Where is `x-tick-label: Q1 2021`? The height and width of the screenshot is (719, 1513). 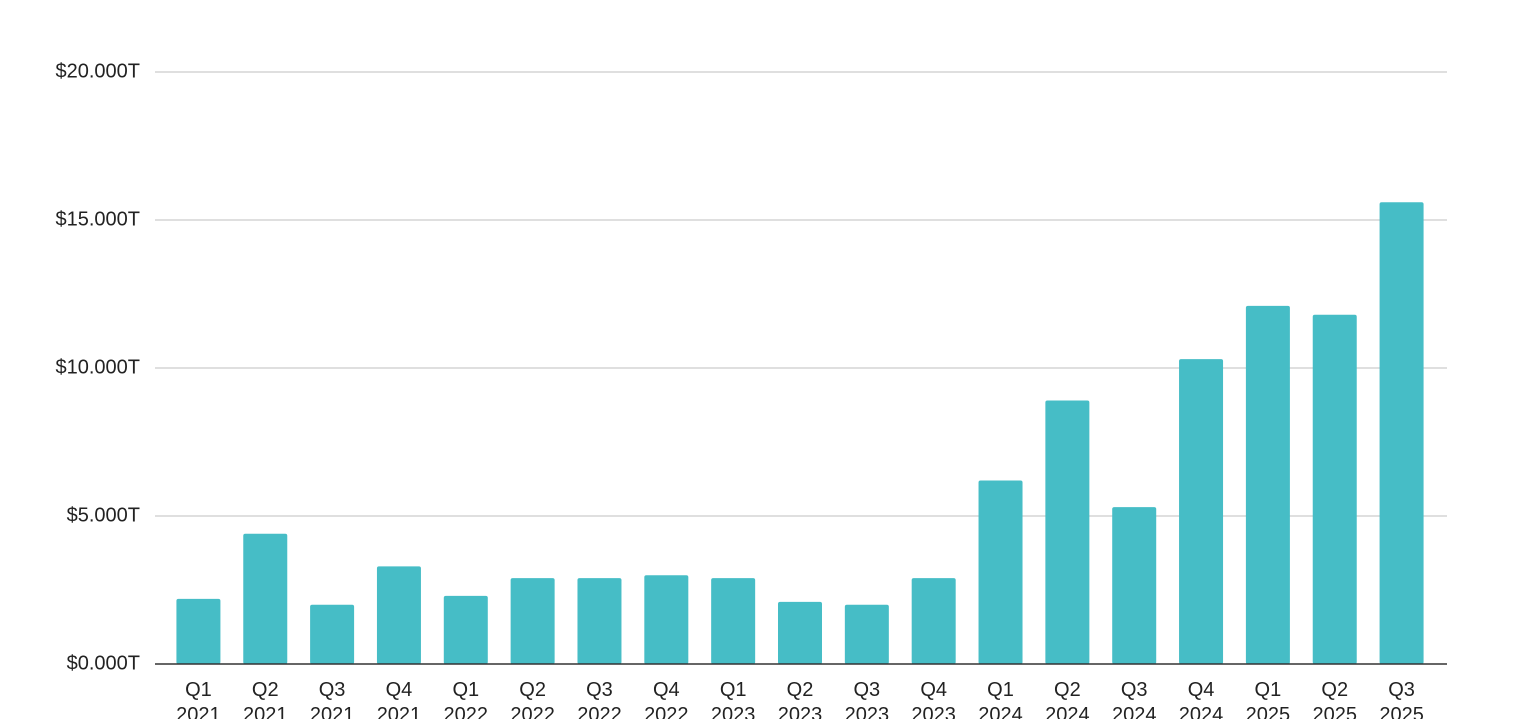
x-tick-label: Q1 2021 is located at coordinates (198, 699).